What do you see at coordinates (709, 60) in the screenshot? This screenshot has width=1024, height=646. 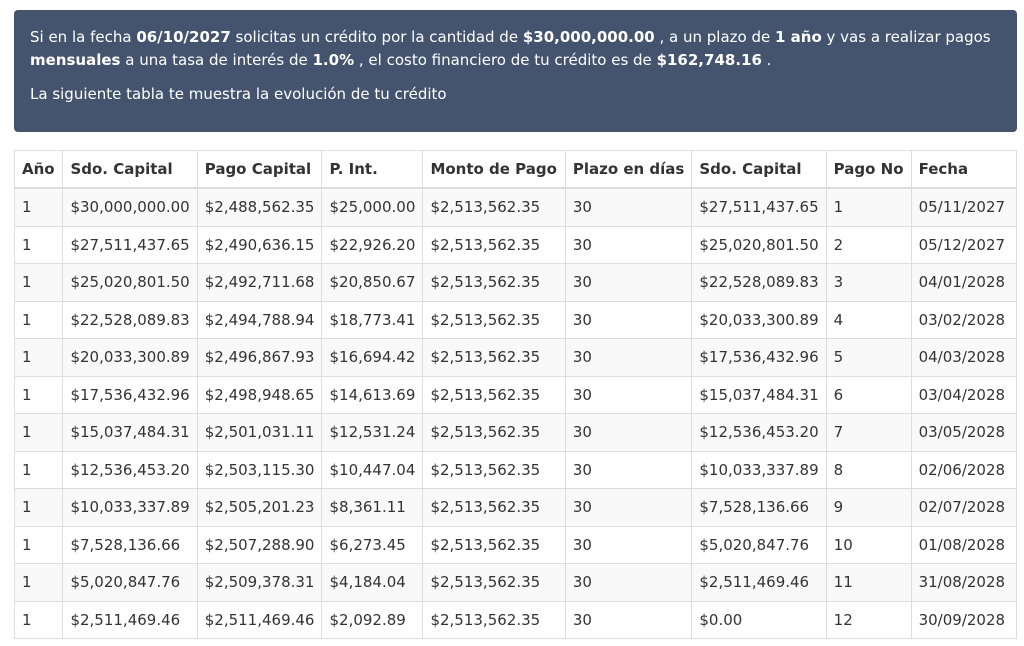 I see `summary-cost: $162,748.16` at bounding box center [709, 60].